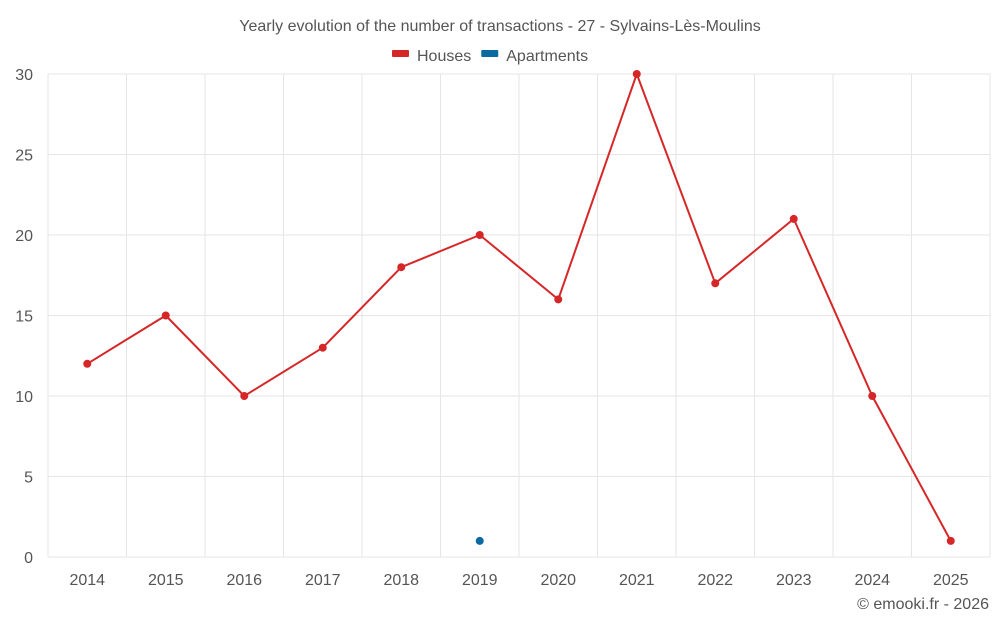  I want to click on legend-item-houses: Houses, so click(431, 56).